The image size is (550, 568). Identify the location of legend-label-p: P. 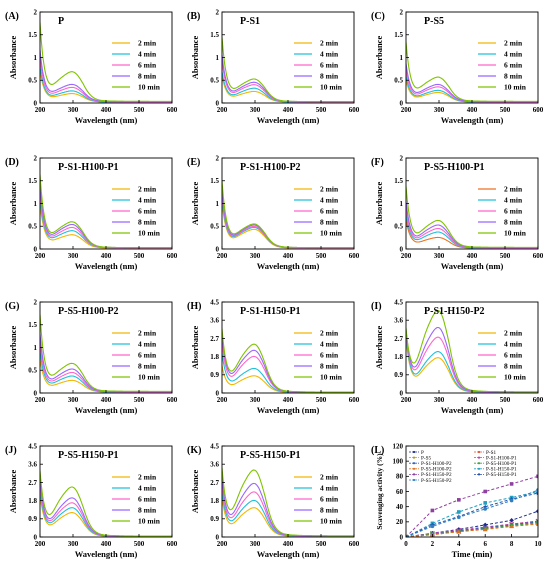
(422, 453).